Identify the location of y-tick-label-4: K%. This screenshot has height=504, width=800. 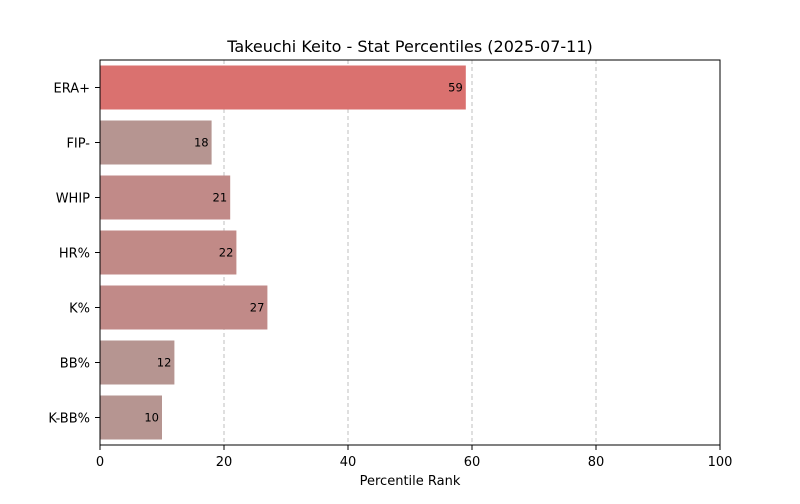
(79, 309).